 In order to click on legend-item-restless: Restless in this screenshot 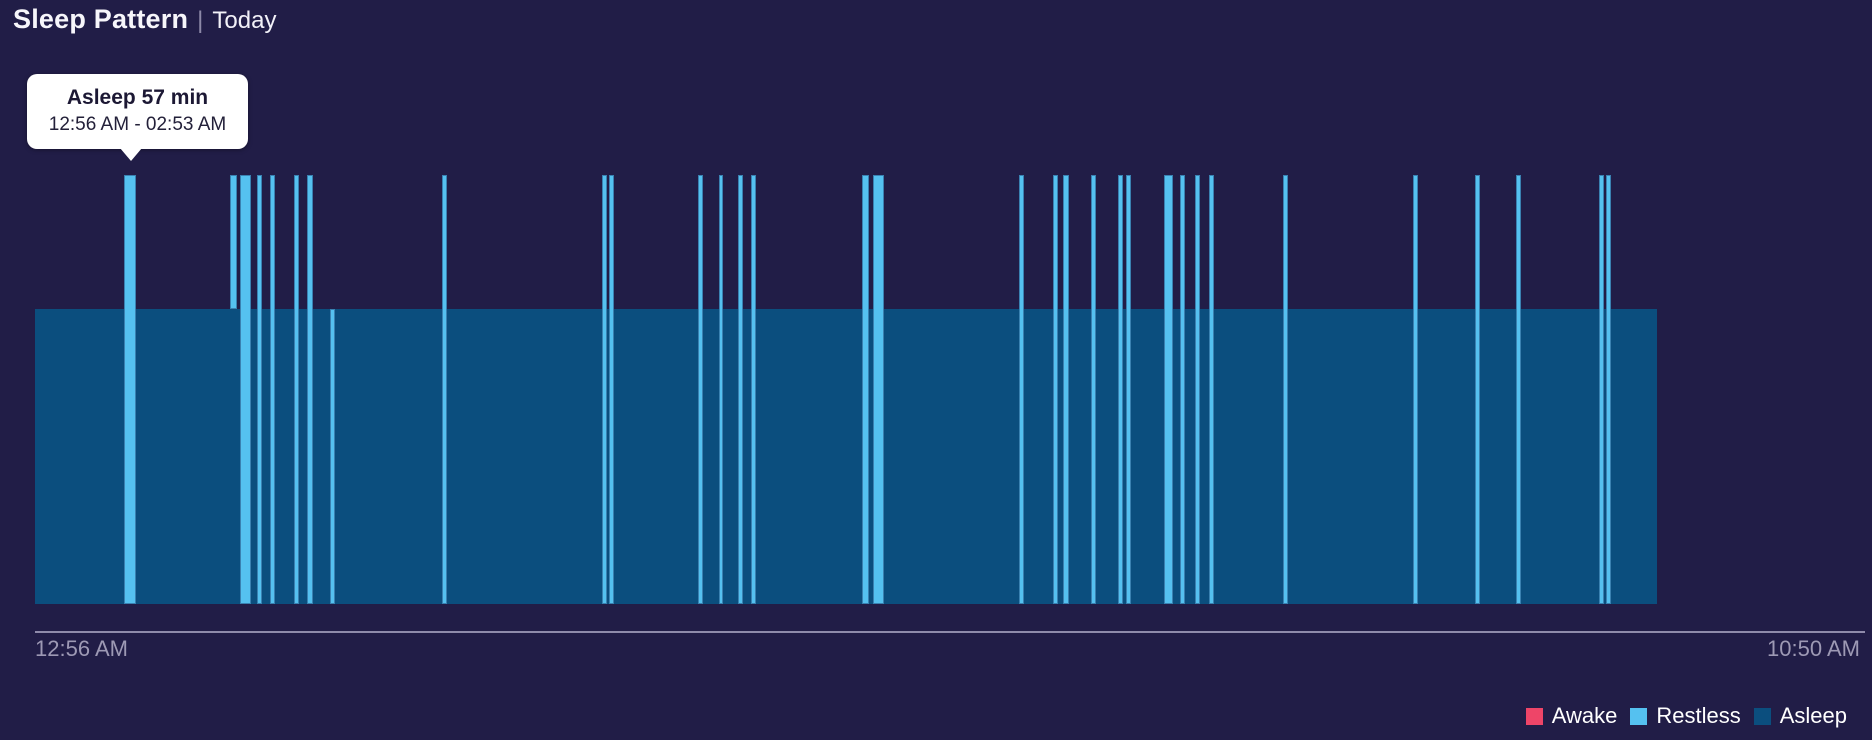, I will do `click(1685, 716)`.